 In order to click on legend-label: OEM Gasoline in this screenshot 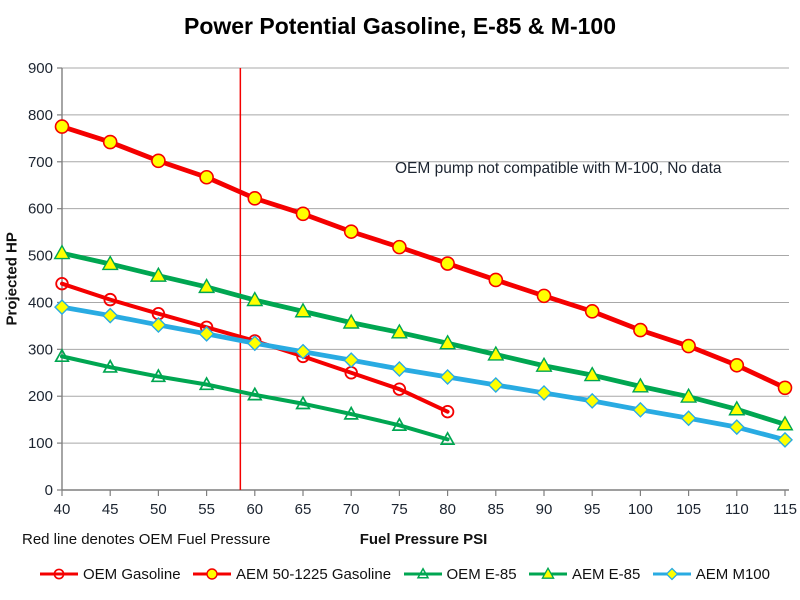, I will do `click(132, 574)`.